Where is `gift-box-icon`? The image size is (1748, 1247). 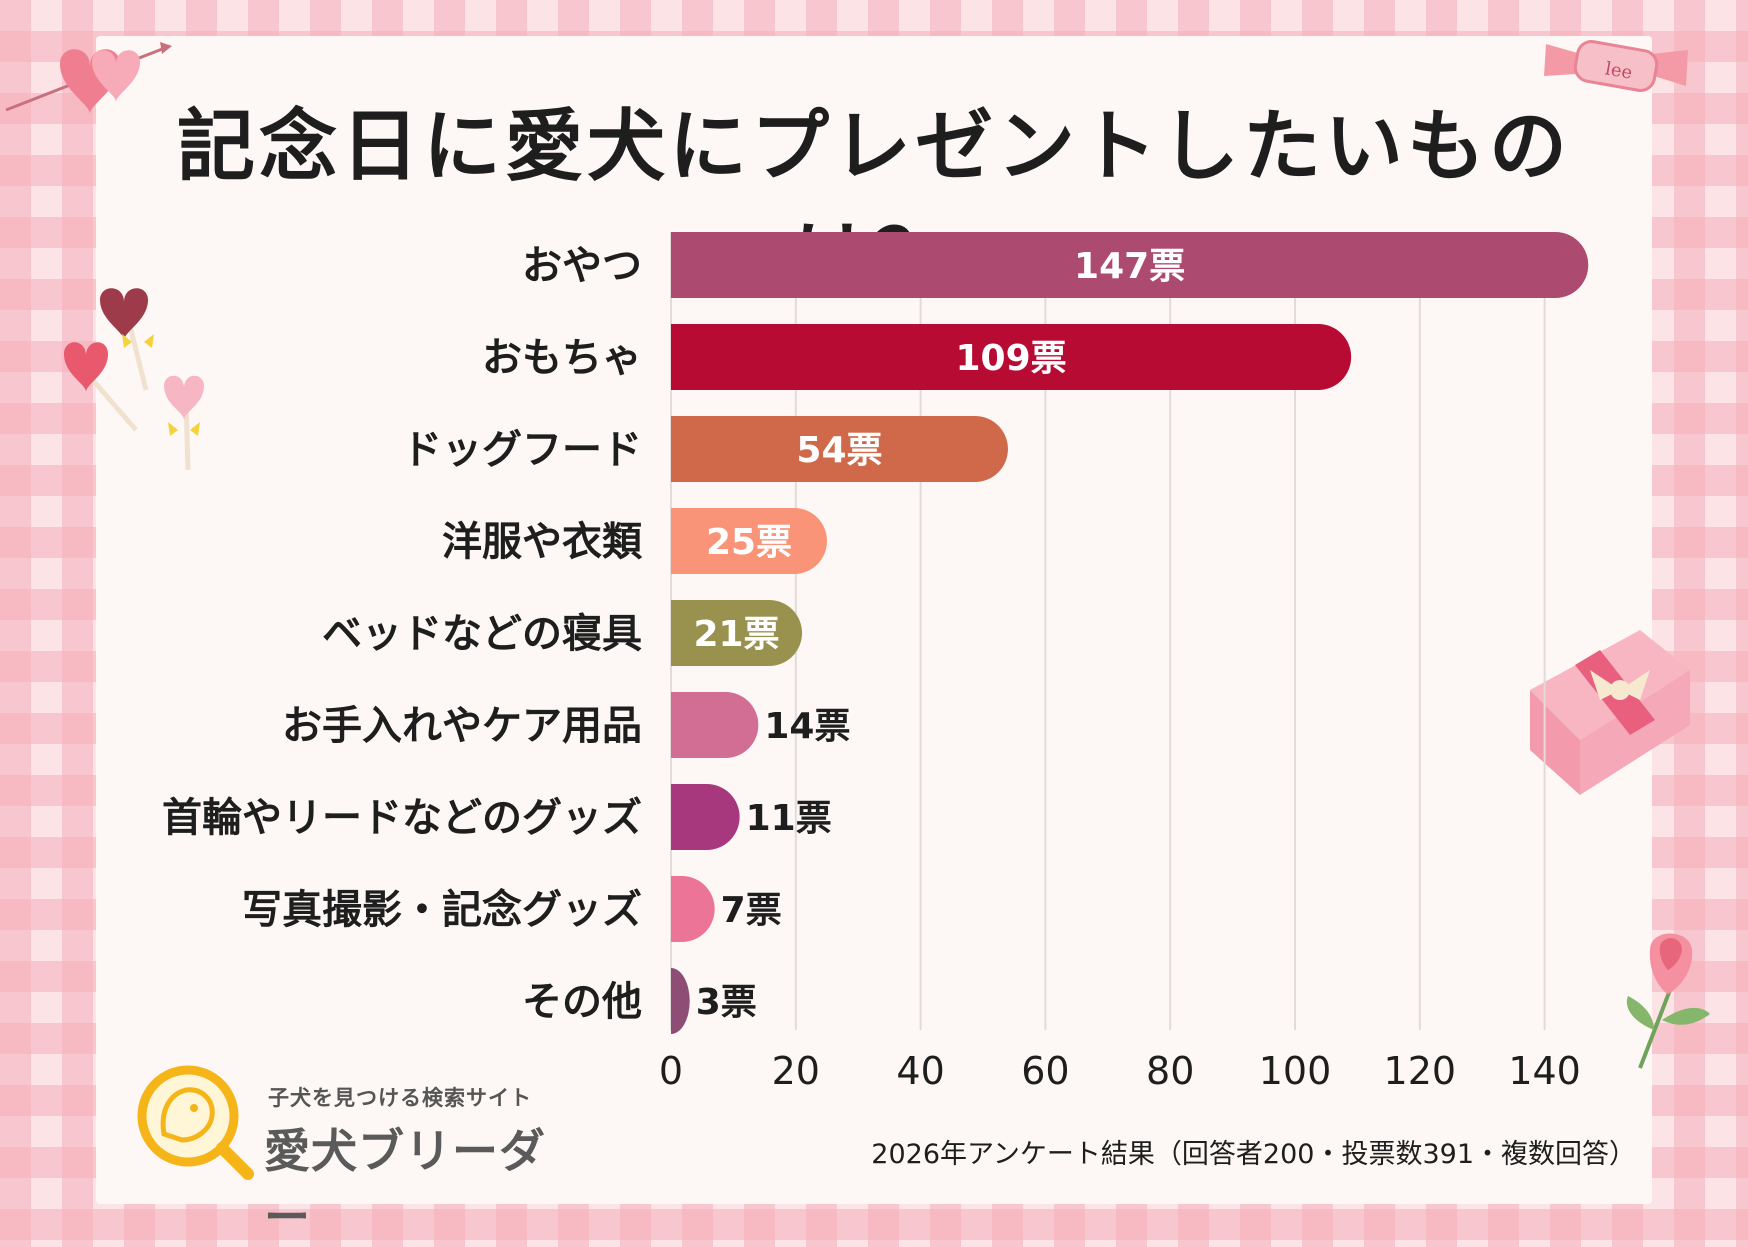 gift-box-icon is located at coordinates (1610, 712).